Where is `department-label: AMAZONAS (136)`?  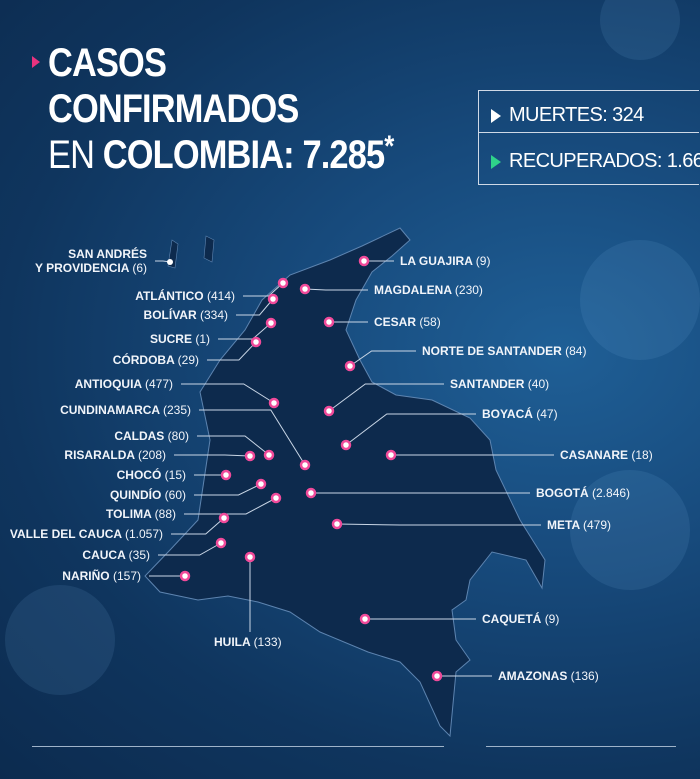
department-label: AMAZONAS (136) is located at coordinates (548, 676).